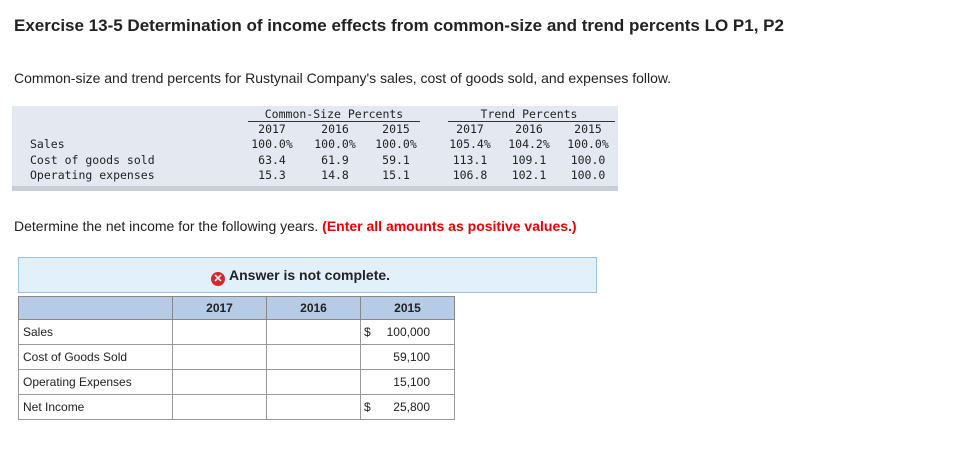 This screenshot has width=964, height=468. What do you see at coordinates (95, 308) in the screenshot?
I see `header-cell` at bounding box center [95, 308].